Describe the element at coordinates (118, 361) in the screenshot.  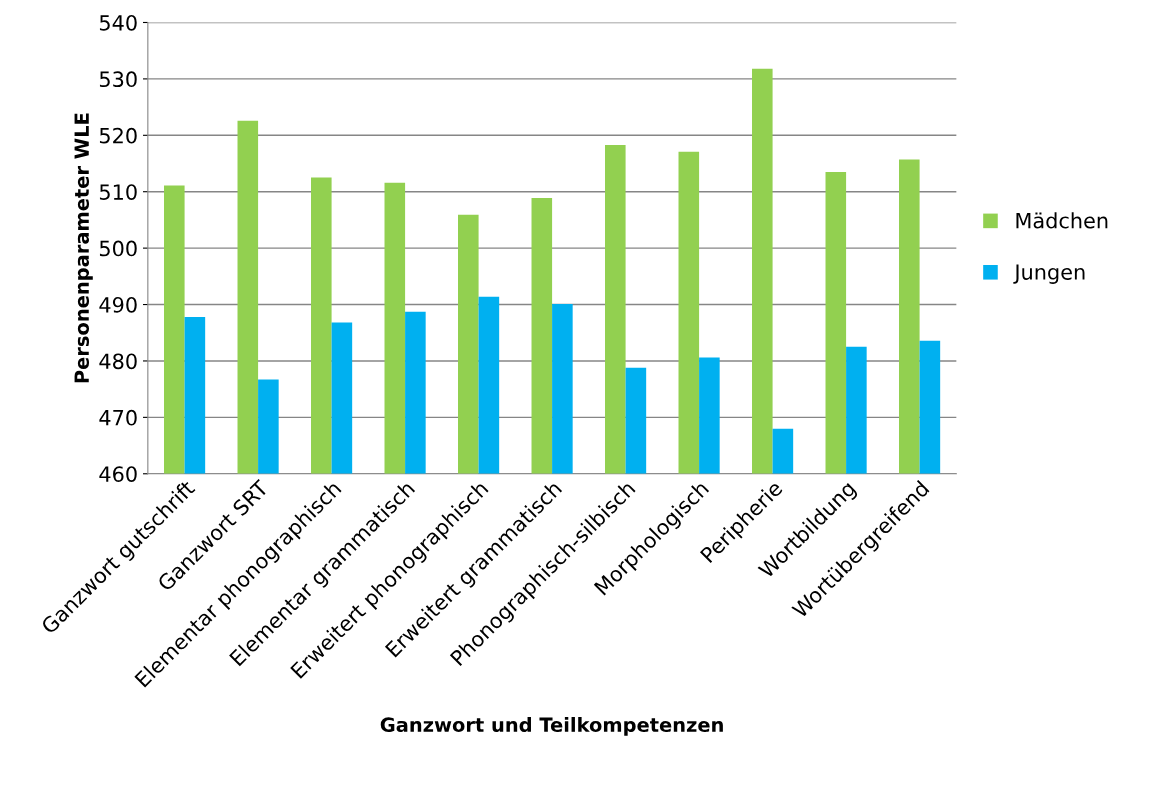
I see `y-tick-label: 480` at that location.